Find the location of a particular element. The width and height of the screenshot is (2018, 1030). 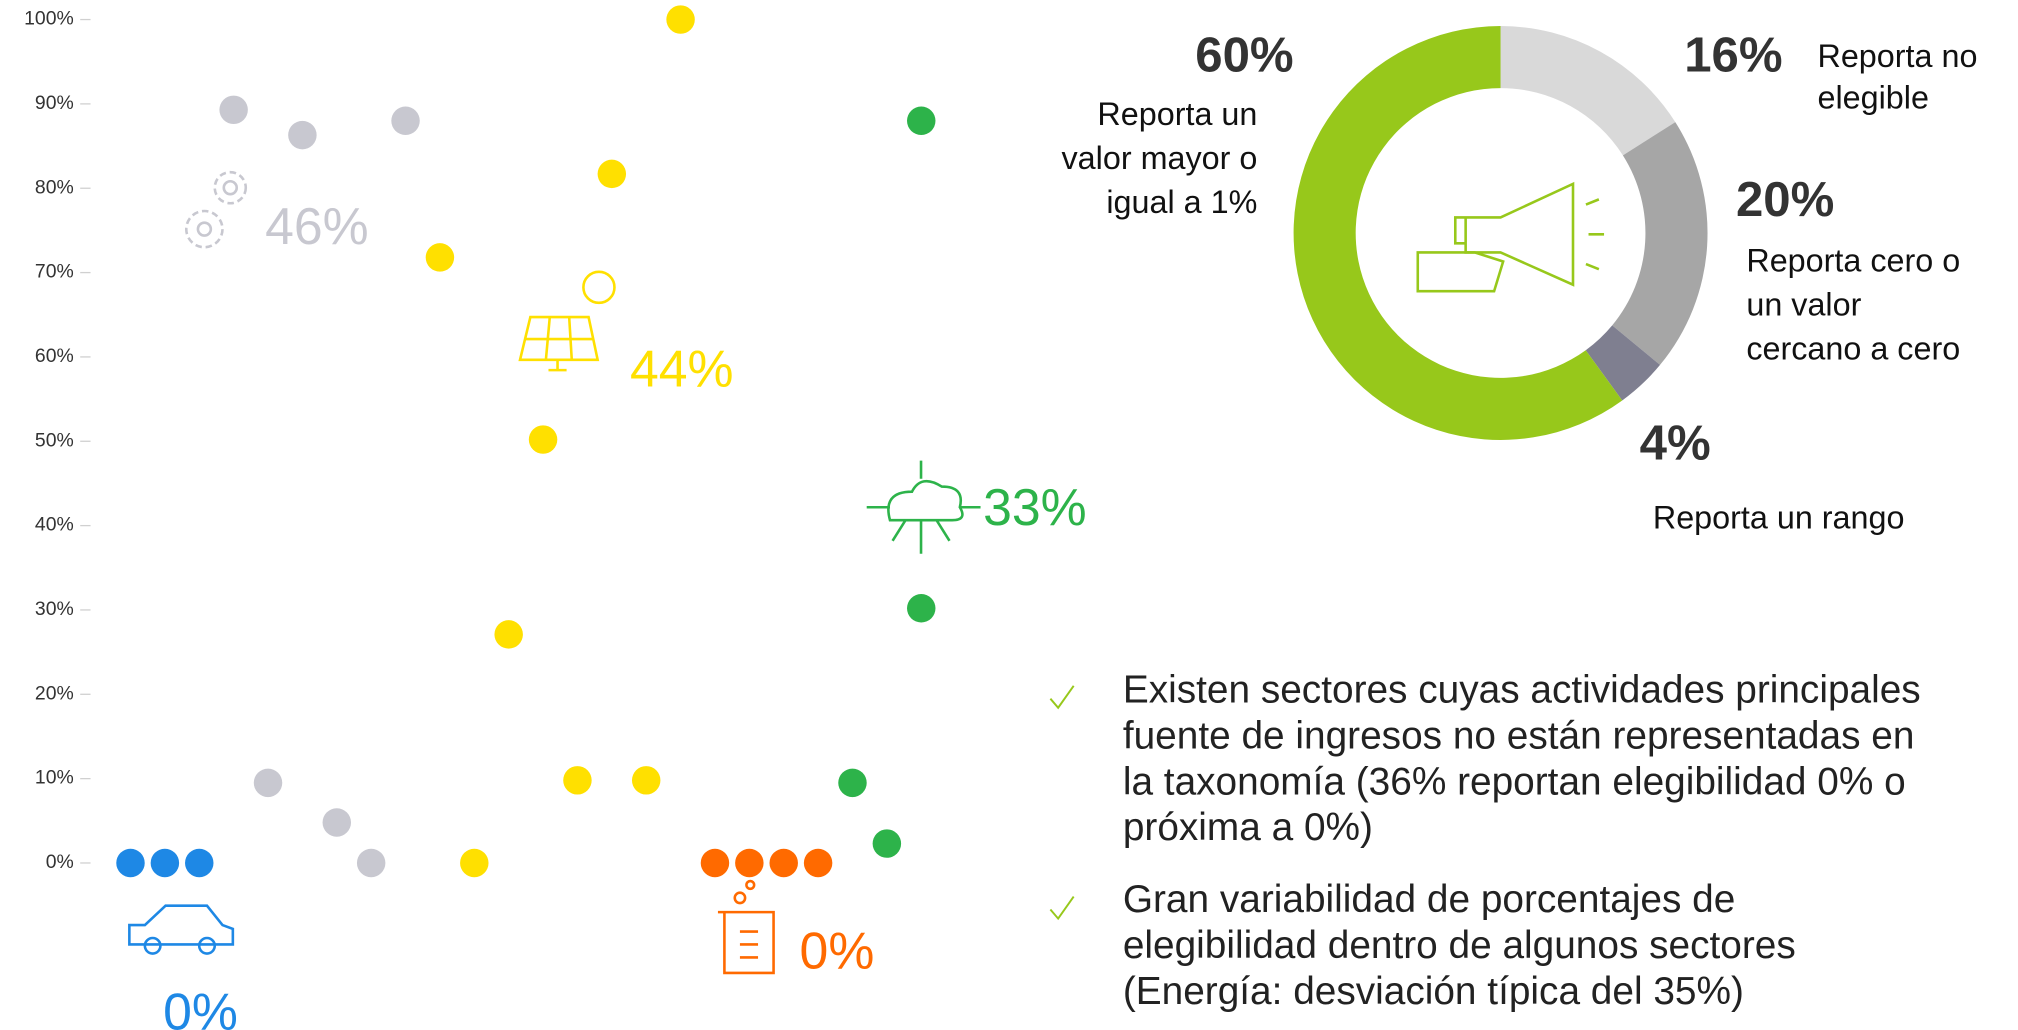

y-tick-label: 40% is located at coordinates (54, 525).